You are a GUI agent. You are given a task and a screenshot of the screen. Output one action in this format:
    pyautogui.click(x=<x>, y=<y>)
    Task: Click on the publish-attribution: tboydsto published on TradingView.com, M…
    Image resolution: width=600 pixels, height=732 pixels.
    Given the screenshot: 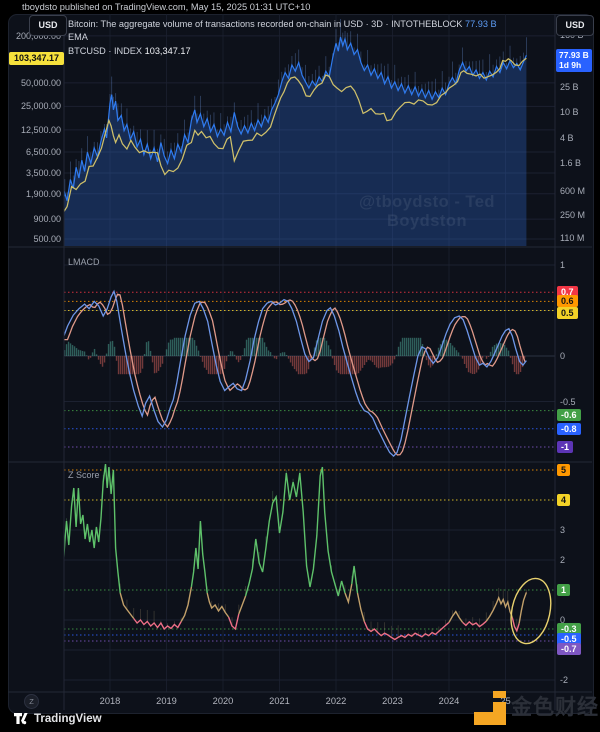 What is the action you would take?
    pyautogui.click(x=166, y=7)
    